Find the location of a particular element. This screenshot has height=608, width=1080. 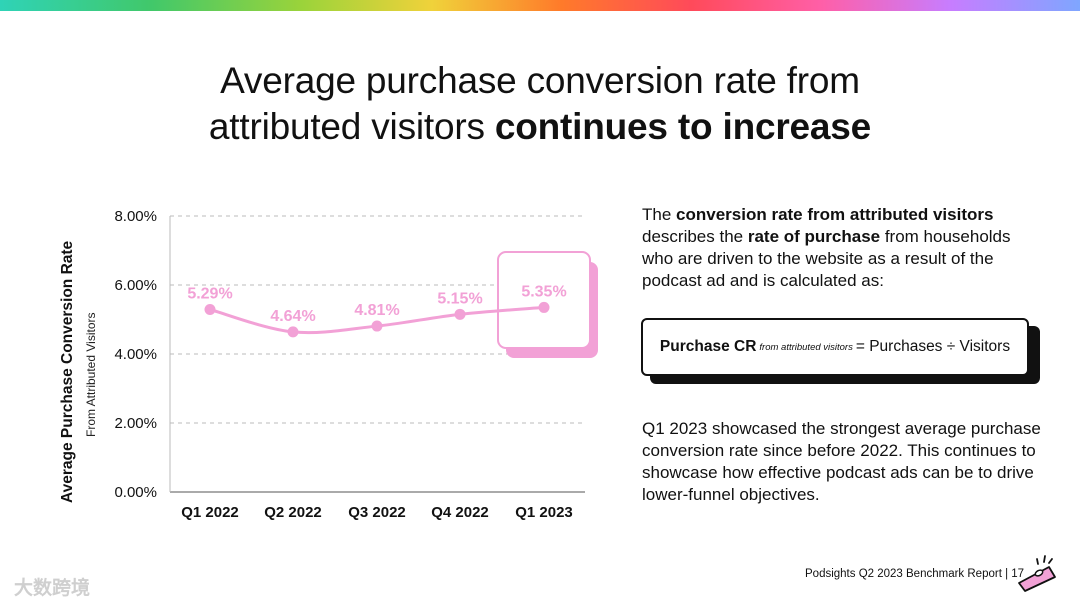

watermark-text: 大数跨境 is located at coordinates (52, 588).